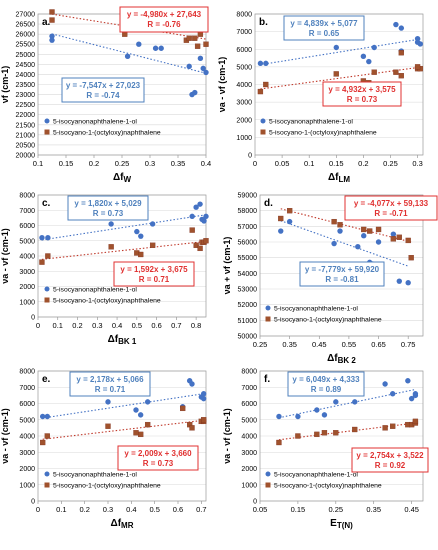  What do you see at coordinates (324, 33) in the screenshot?
I see `r-value-text: R = 0.65` at bounding box center [324, 33].